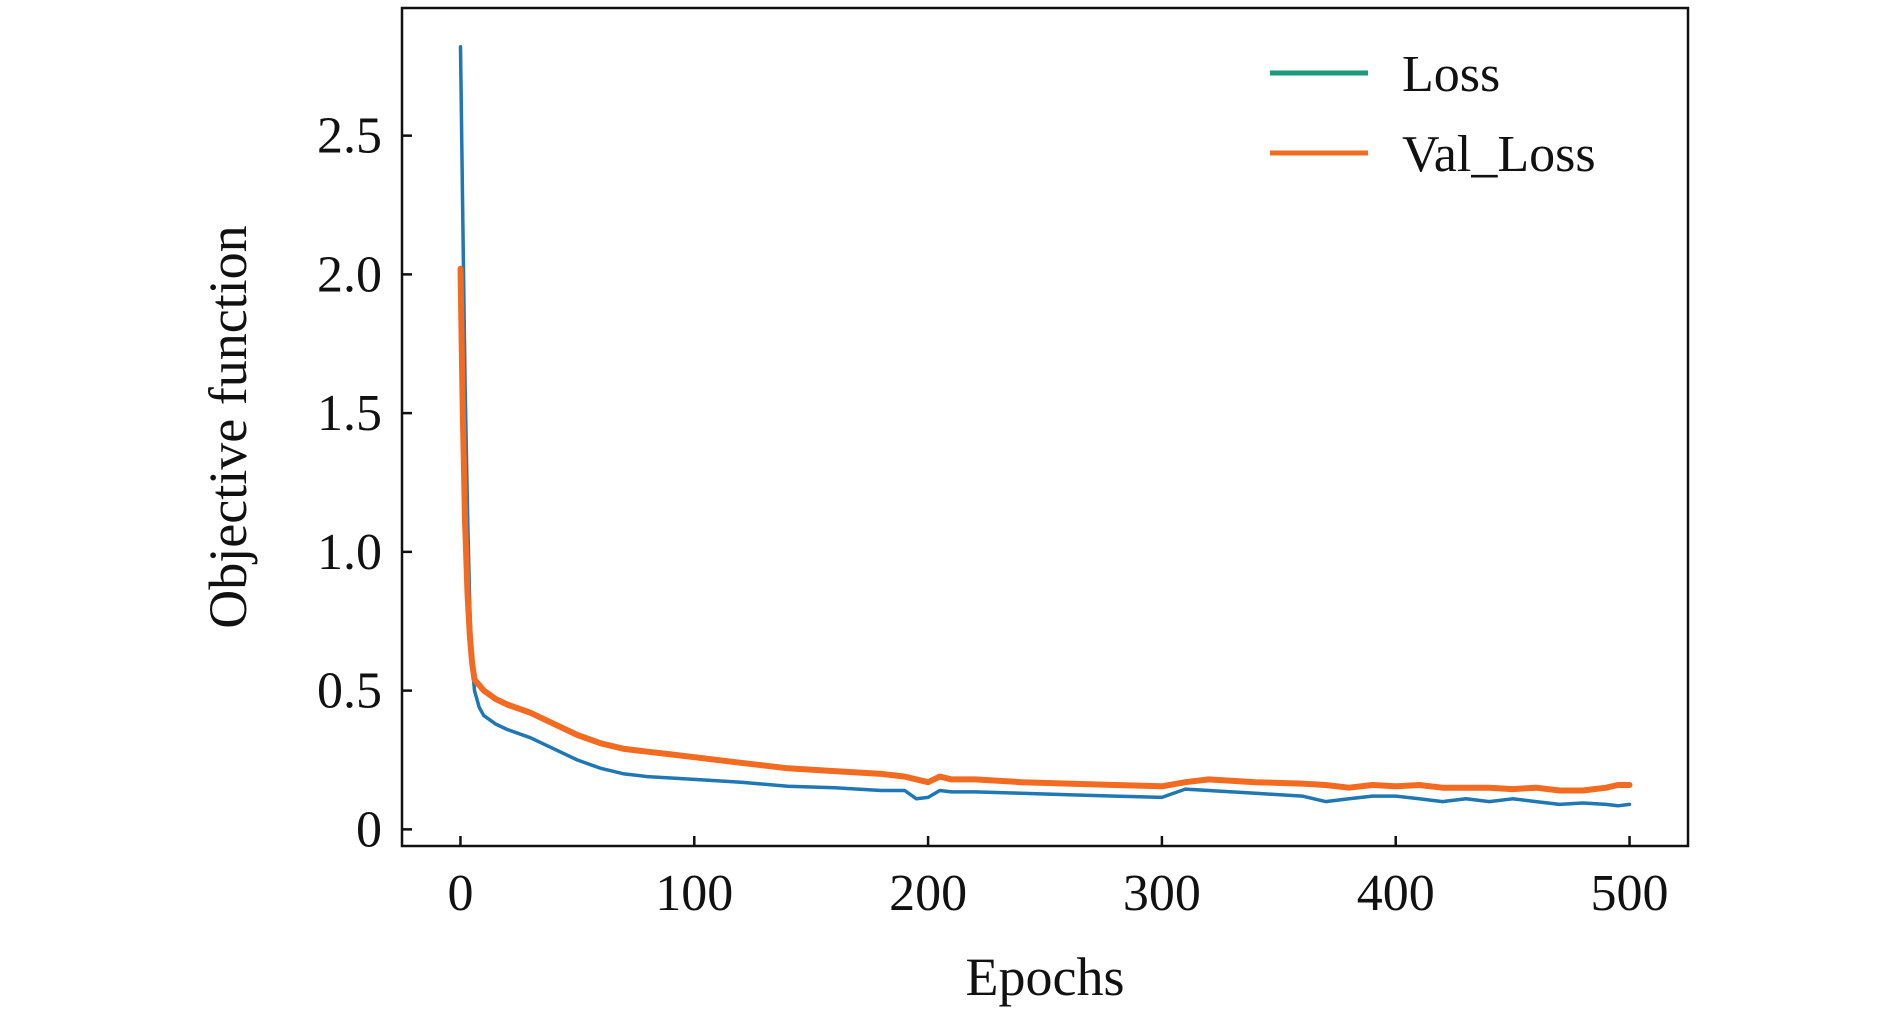  Describe the element at coordinates (349, 274) in the screenshot. I see `y-tick-label: 2.0` at that location.